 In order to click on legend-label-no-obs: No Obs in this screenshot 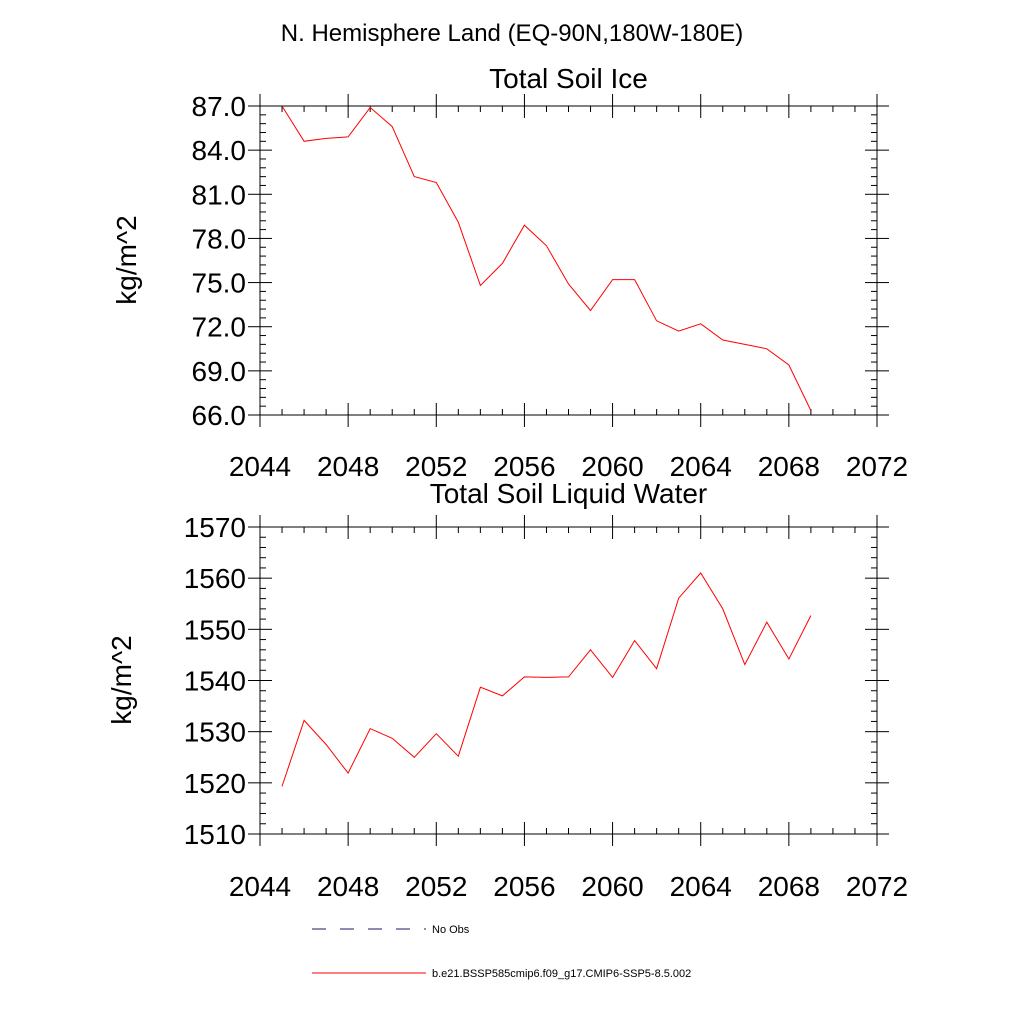, I will do `click(451, 930)`.